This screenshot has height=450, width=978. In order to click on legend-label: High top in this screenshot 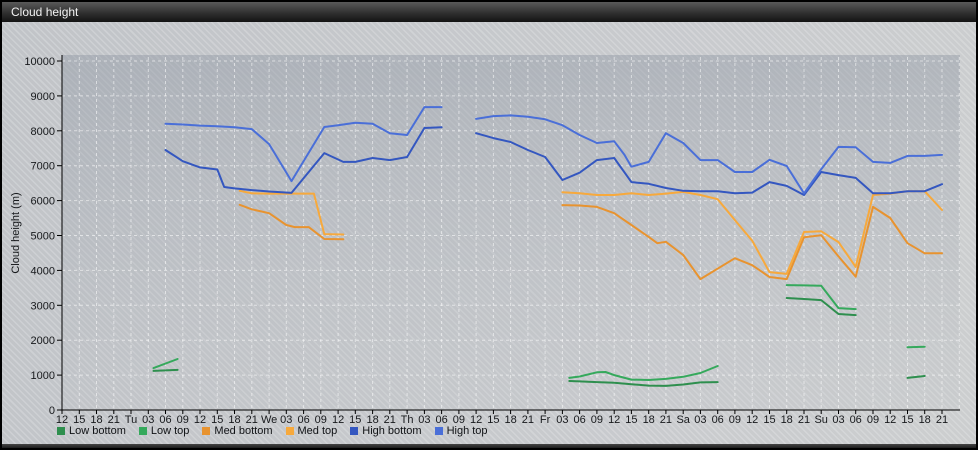, I will do `click(467, 431)`.